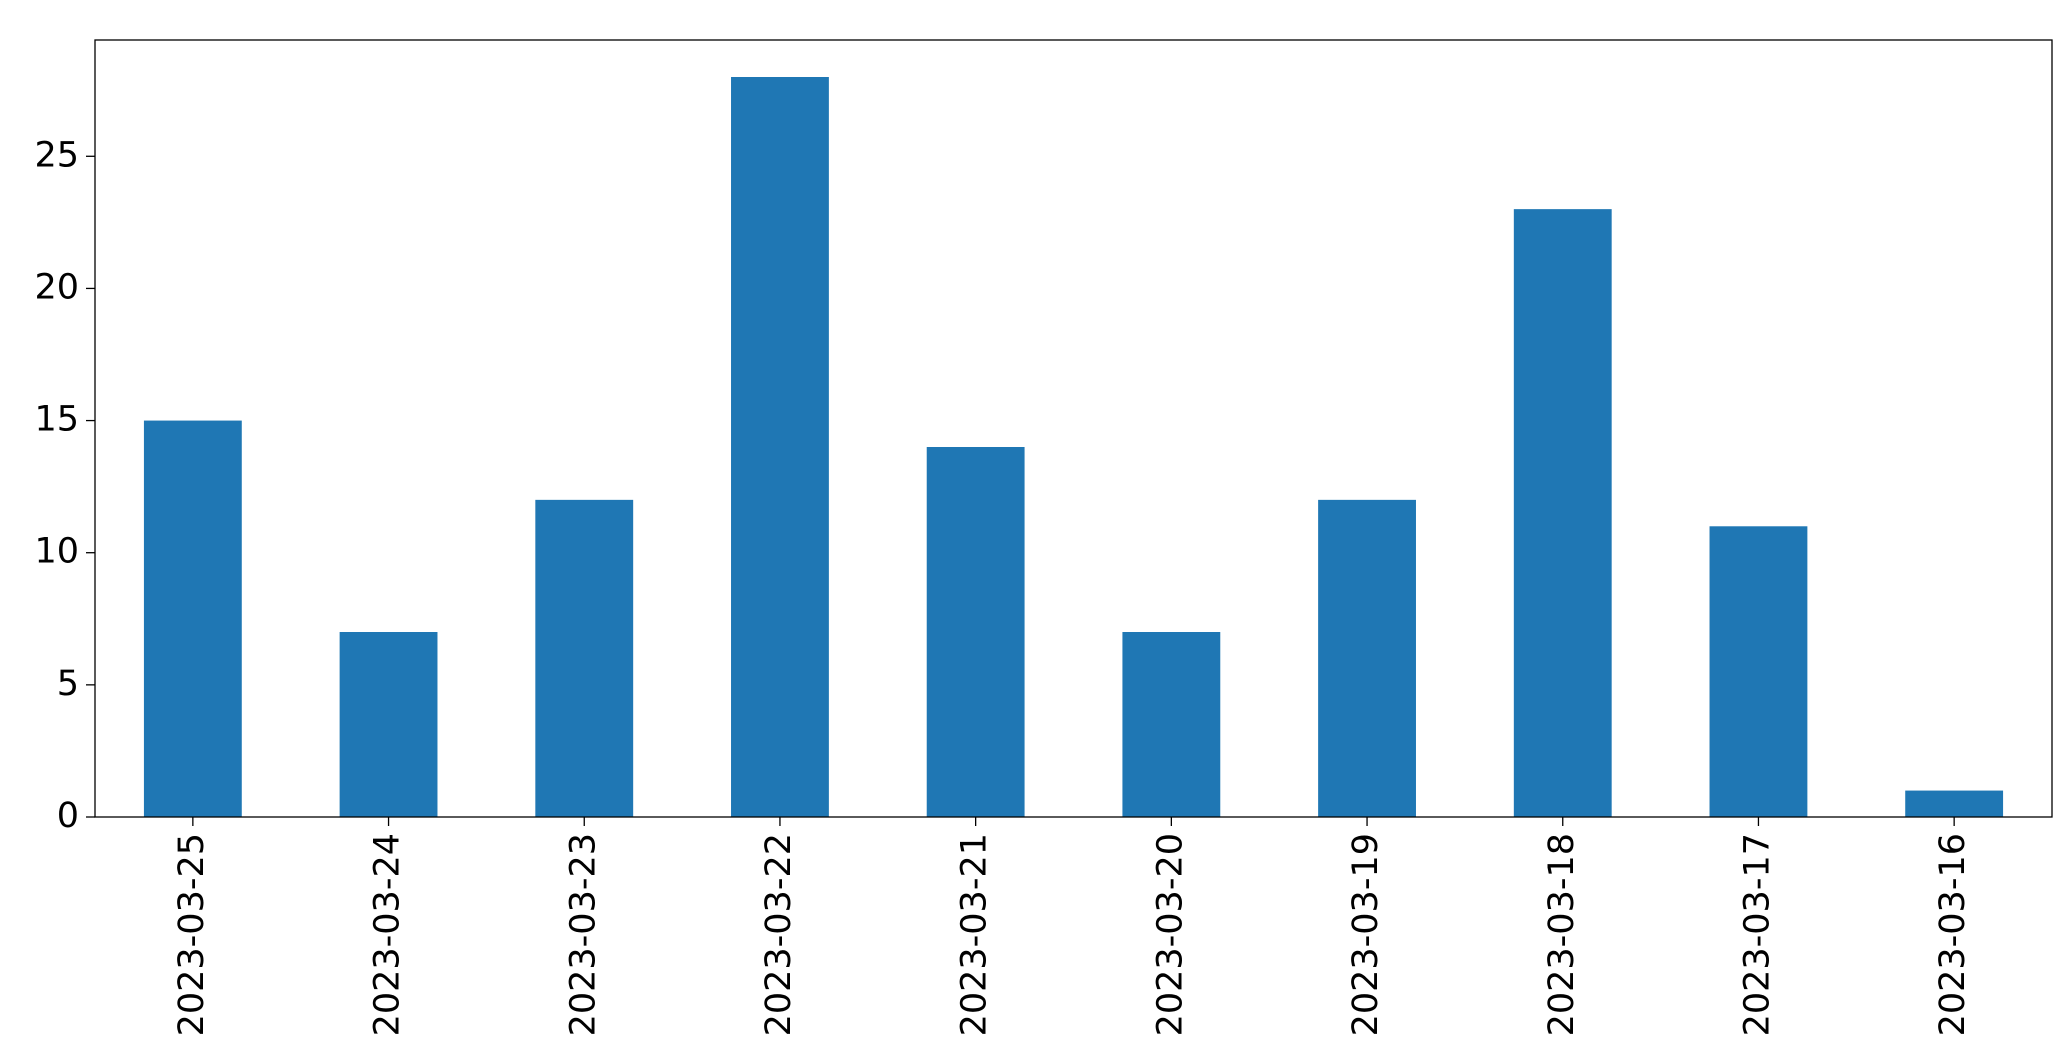  Describe the element at coordinates (56, 287) in the screenshot. I see `y-tick-label: 20` at that location.